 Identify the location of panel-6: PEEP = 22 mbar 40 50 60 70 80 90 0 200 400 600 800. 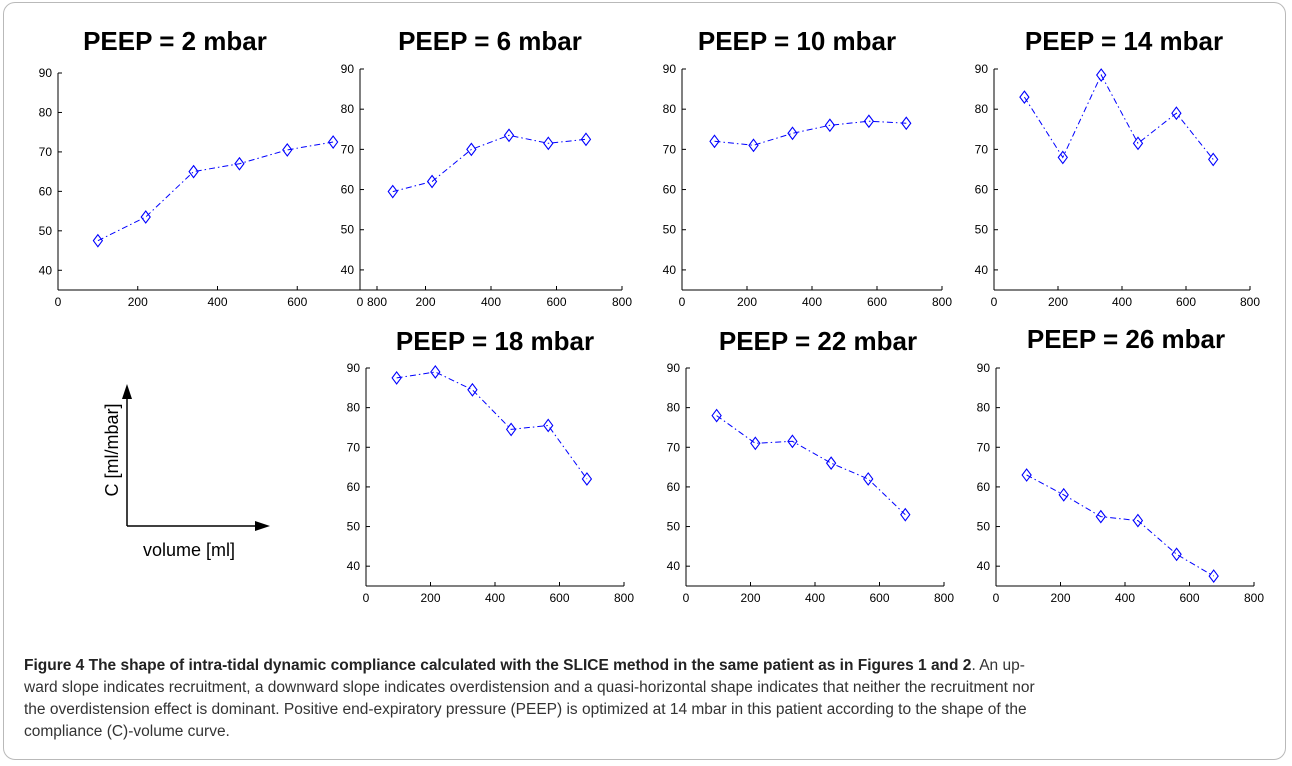
(811, 465).